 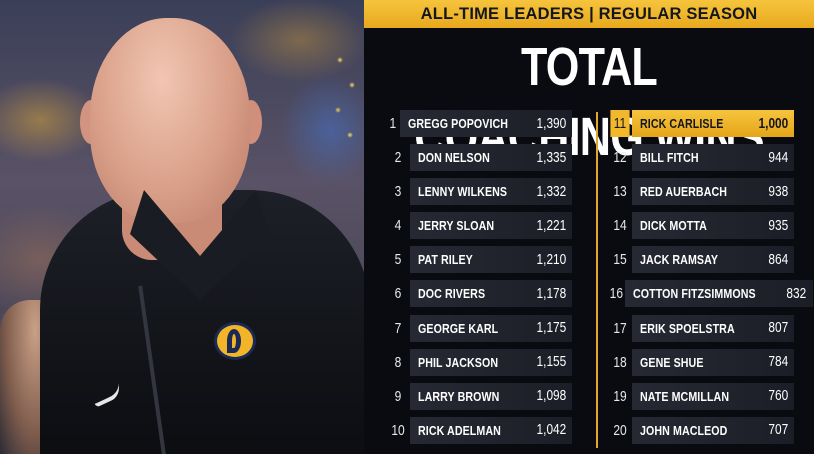 I want to click on win-total: 807, so click(x=778, y=328).